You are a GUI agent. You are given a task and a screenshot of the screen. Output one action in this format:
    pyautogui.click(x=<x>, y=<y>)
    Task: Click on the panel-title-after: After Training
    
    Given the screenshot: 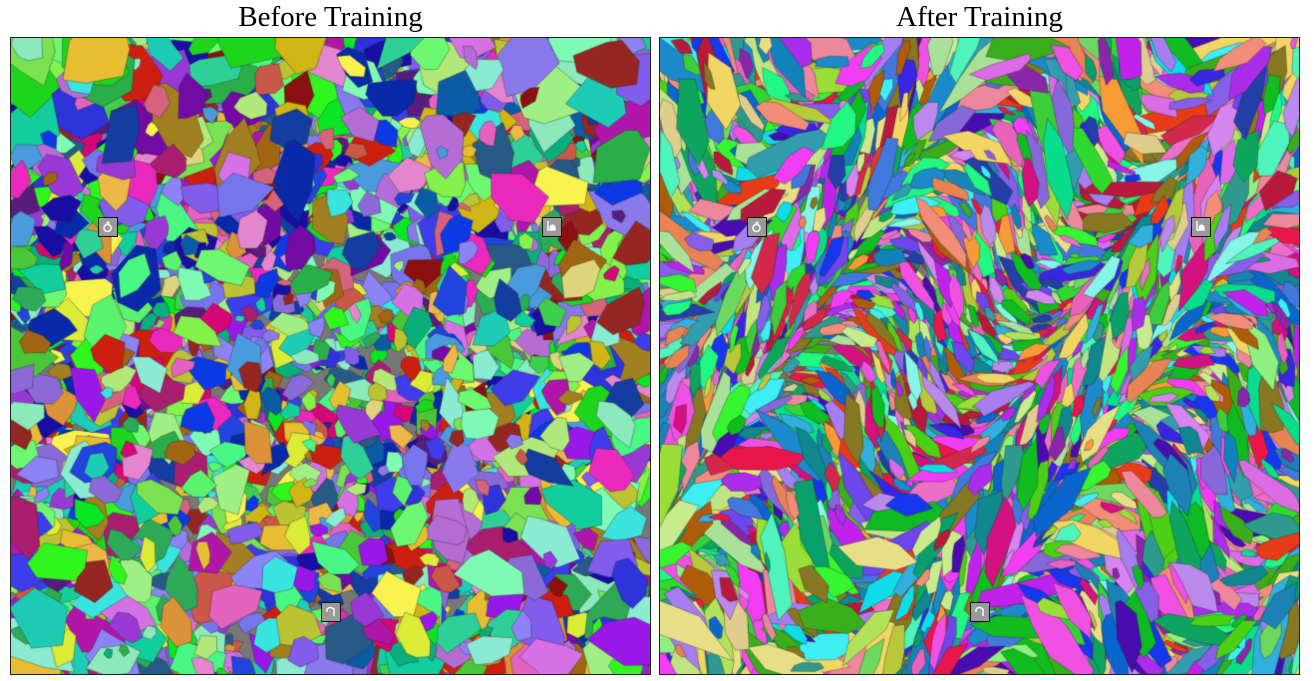 What is the action you would take?
    pyautogui.click(x=979, y=17)
    